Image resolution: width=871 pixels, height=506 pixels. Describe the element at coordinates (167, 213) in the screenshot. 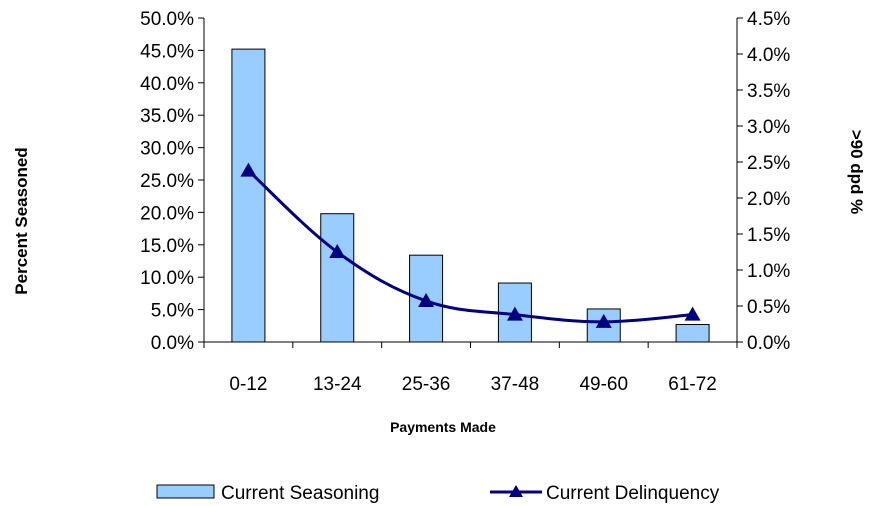

I see `y-tick-label: 20.0%` at that location.